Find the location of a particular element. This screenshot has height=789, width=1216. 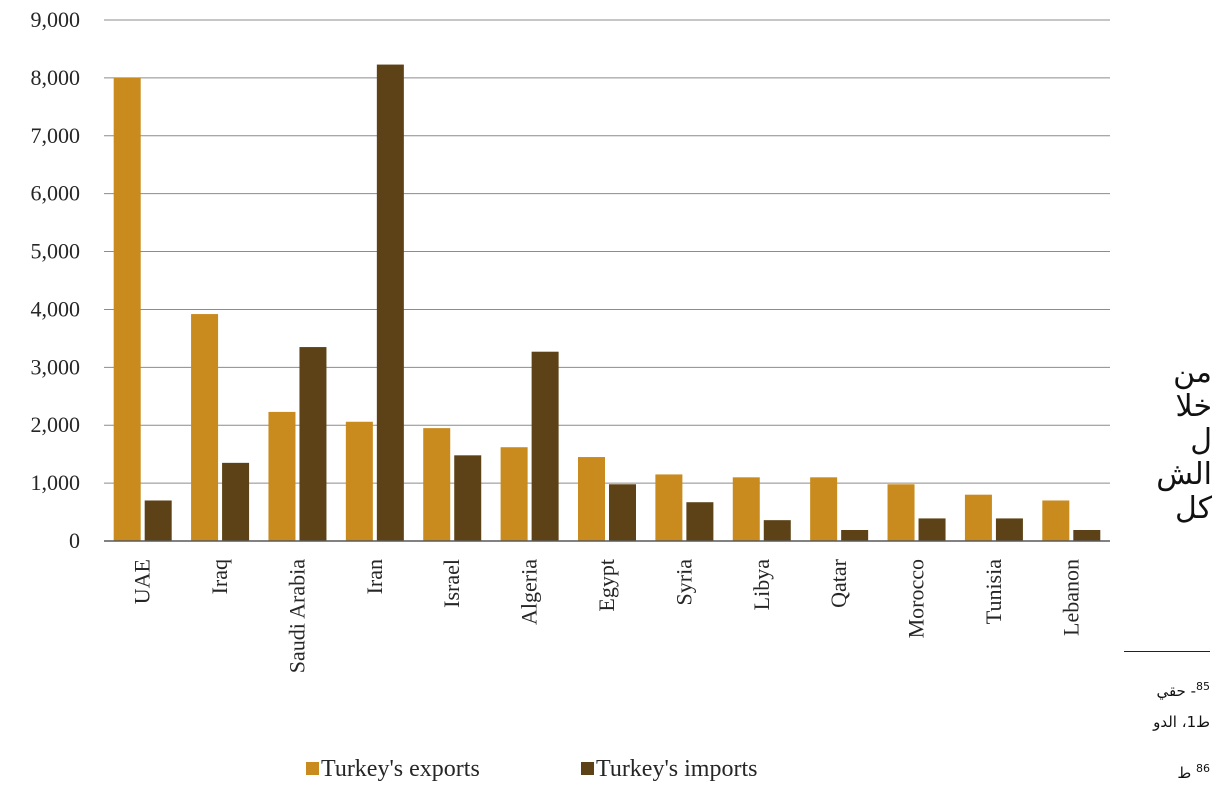

footnote-85-continued: ط1، الدو is located at coordinates (1160, 722).